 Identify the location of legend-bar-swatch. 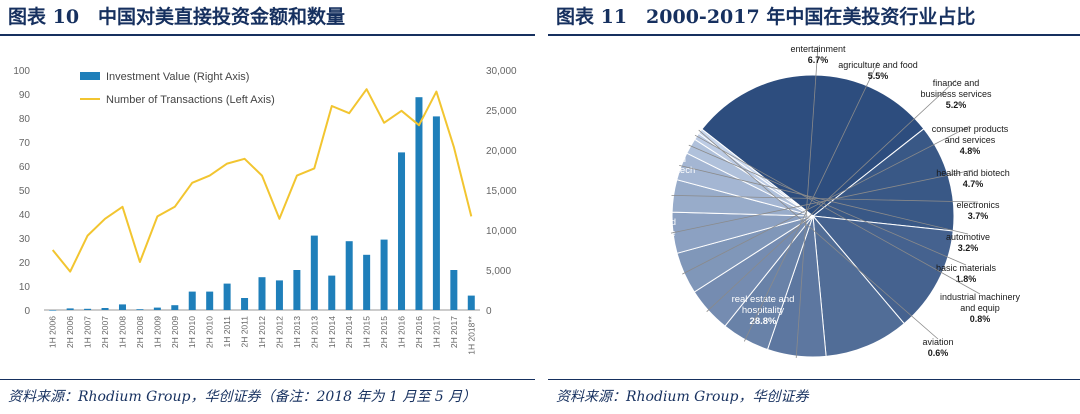
(90, 76).